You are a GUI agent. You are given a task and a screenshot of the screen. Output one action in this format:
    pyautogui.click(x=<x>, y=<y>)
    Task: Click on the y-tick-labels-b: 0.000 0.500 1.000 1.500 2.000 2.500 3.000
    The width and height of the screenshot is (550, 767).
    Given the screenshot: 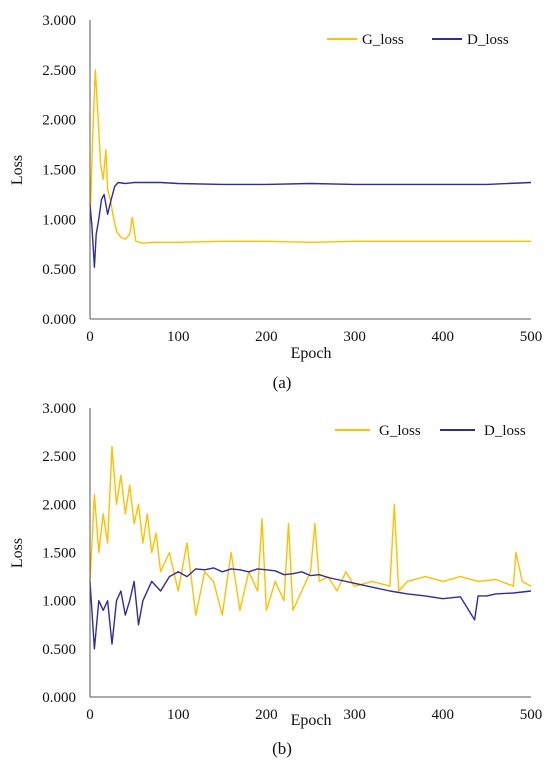 What is the action you would take?
    pyautogui.click(x=59, y=553)
    